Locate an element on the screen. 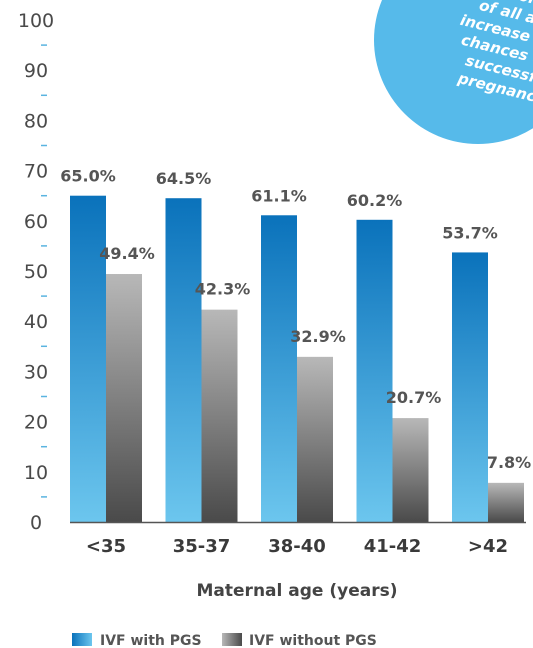 Image resolution: width=533 pixels, height=648 pixels. y-axis: 0 10 20 30 40 50 60 70 80 90 100 is located at coordinates (36, 272).